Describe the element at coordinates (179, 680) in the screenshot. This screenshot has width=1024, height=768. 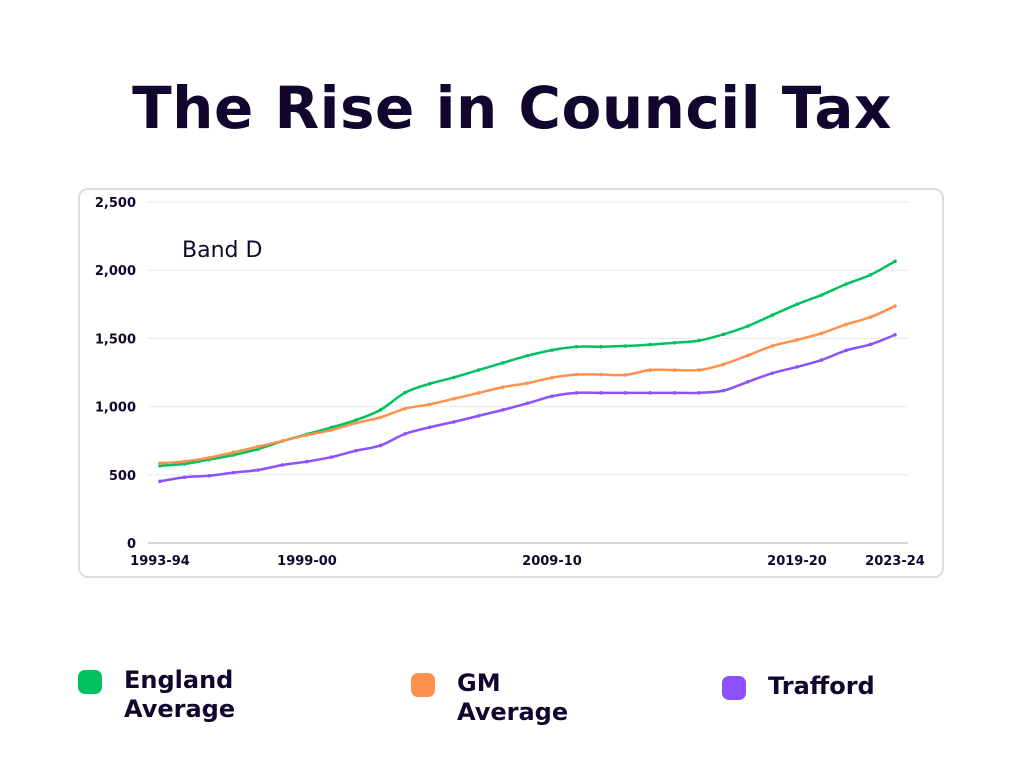
I see `legend-label-line1: England` at that location.